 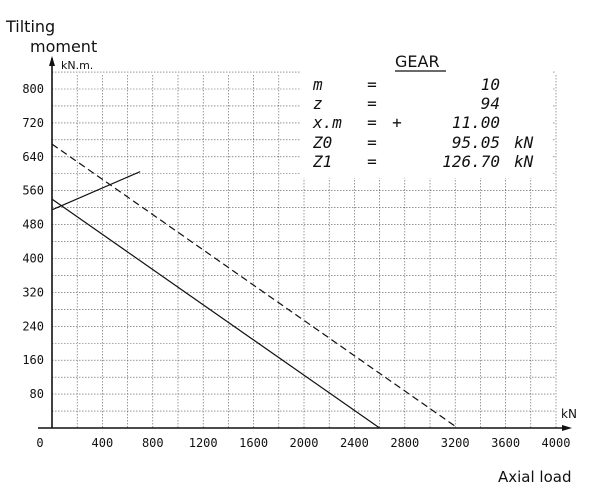 What do you see at coordinates (30, 26) in the screenshot?
I see `ylabel-line-1: Tilting` at bounding box center [30, 26].